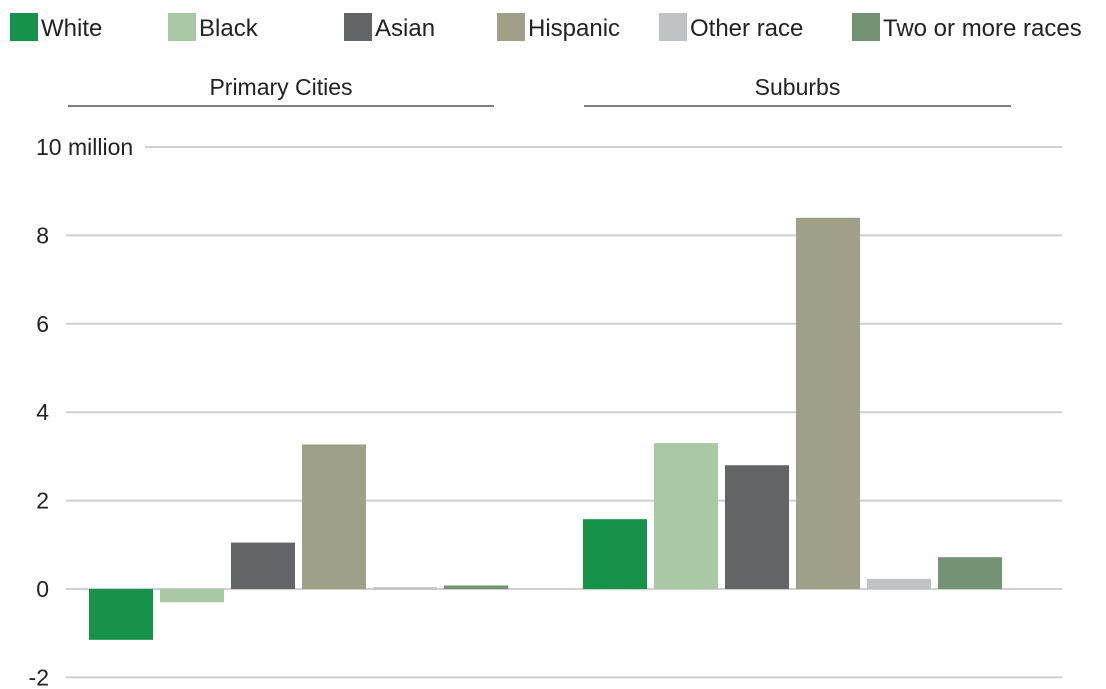  I want to click on bar-primary-cities-two-or-more-races, so click(476, 587).